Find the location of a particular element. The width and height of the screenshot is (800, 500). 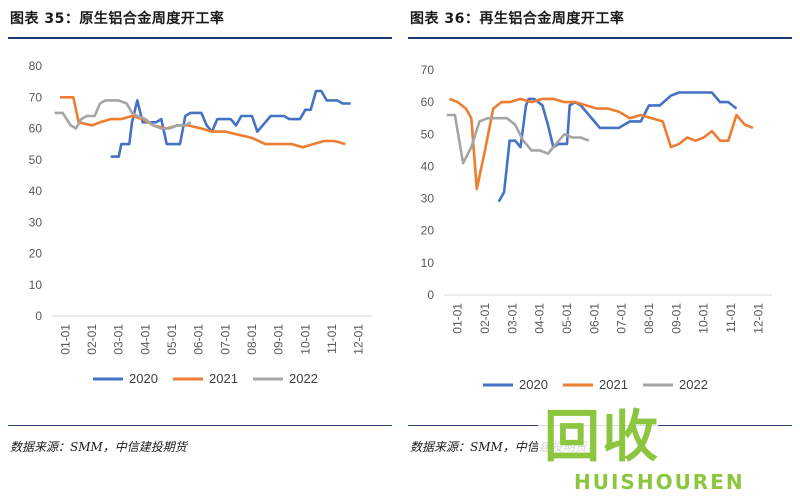

watermark-backdrop is located at coordinates (598, 439).